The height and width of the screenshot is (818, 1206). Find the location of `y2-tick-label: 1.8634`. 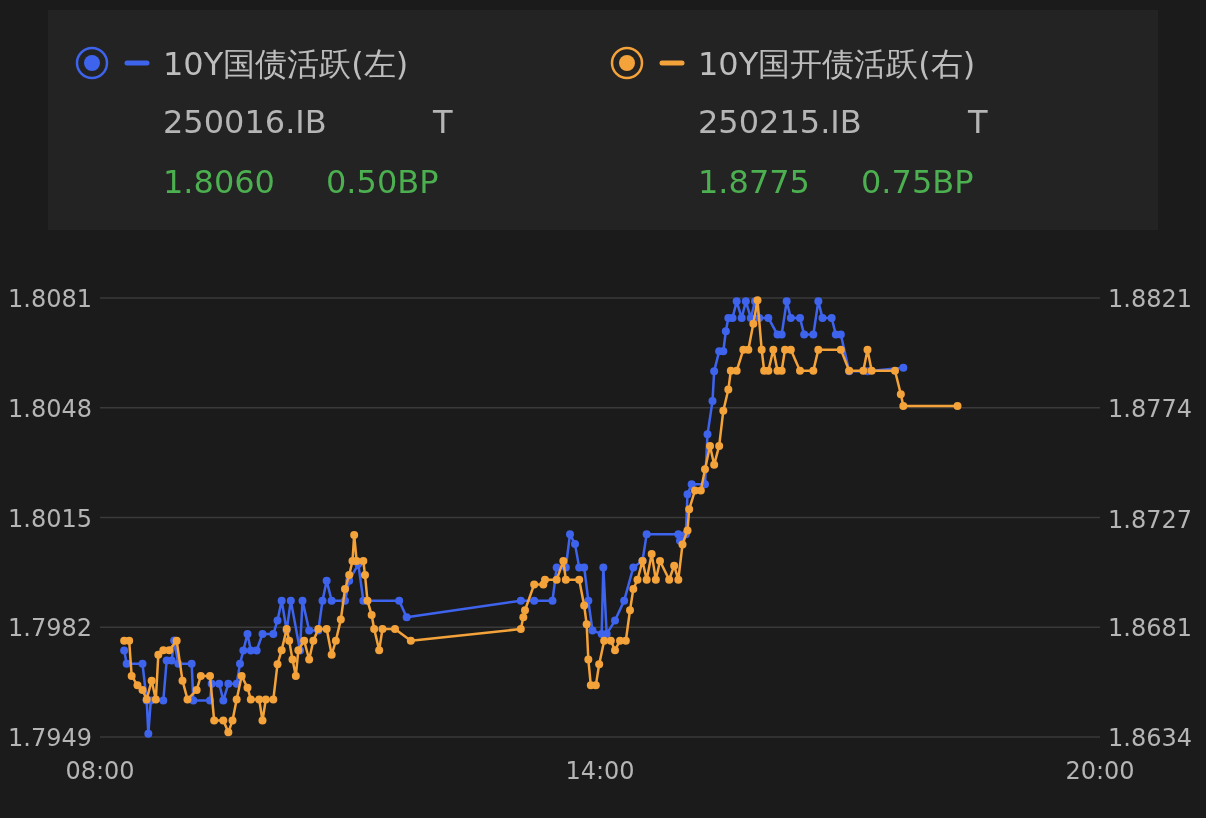

y2-tick-label: 1.8634 is located at coordinates (1150, 738).